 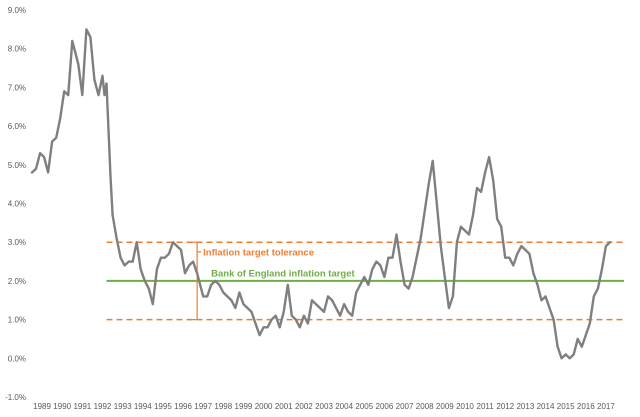 I want to click on x-tick-label: 2016, so click(x=586, y=406).